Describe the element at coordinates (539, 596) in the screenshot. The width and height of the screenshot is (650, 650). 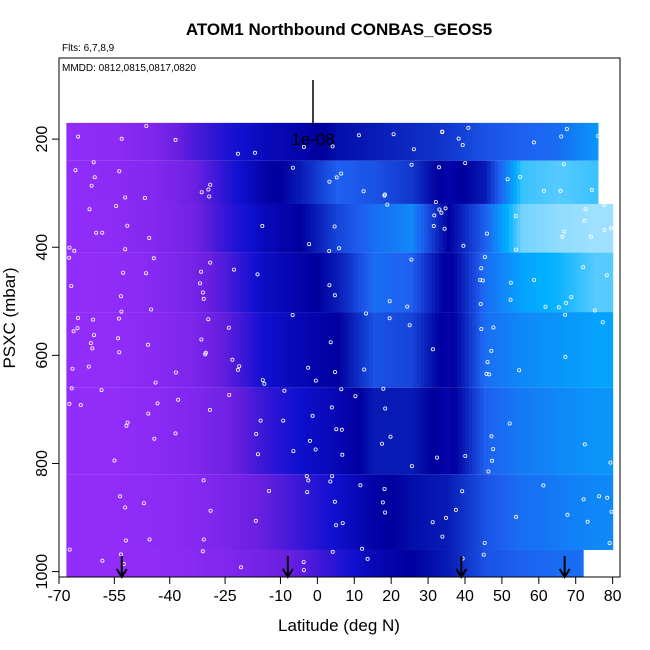
I see `x-tick-label: 60` at that location.